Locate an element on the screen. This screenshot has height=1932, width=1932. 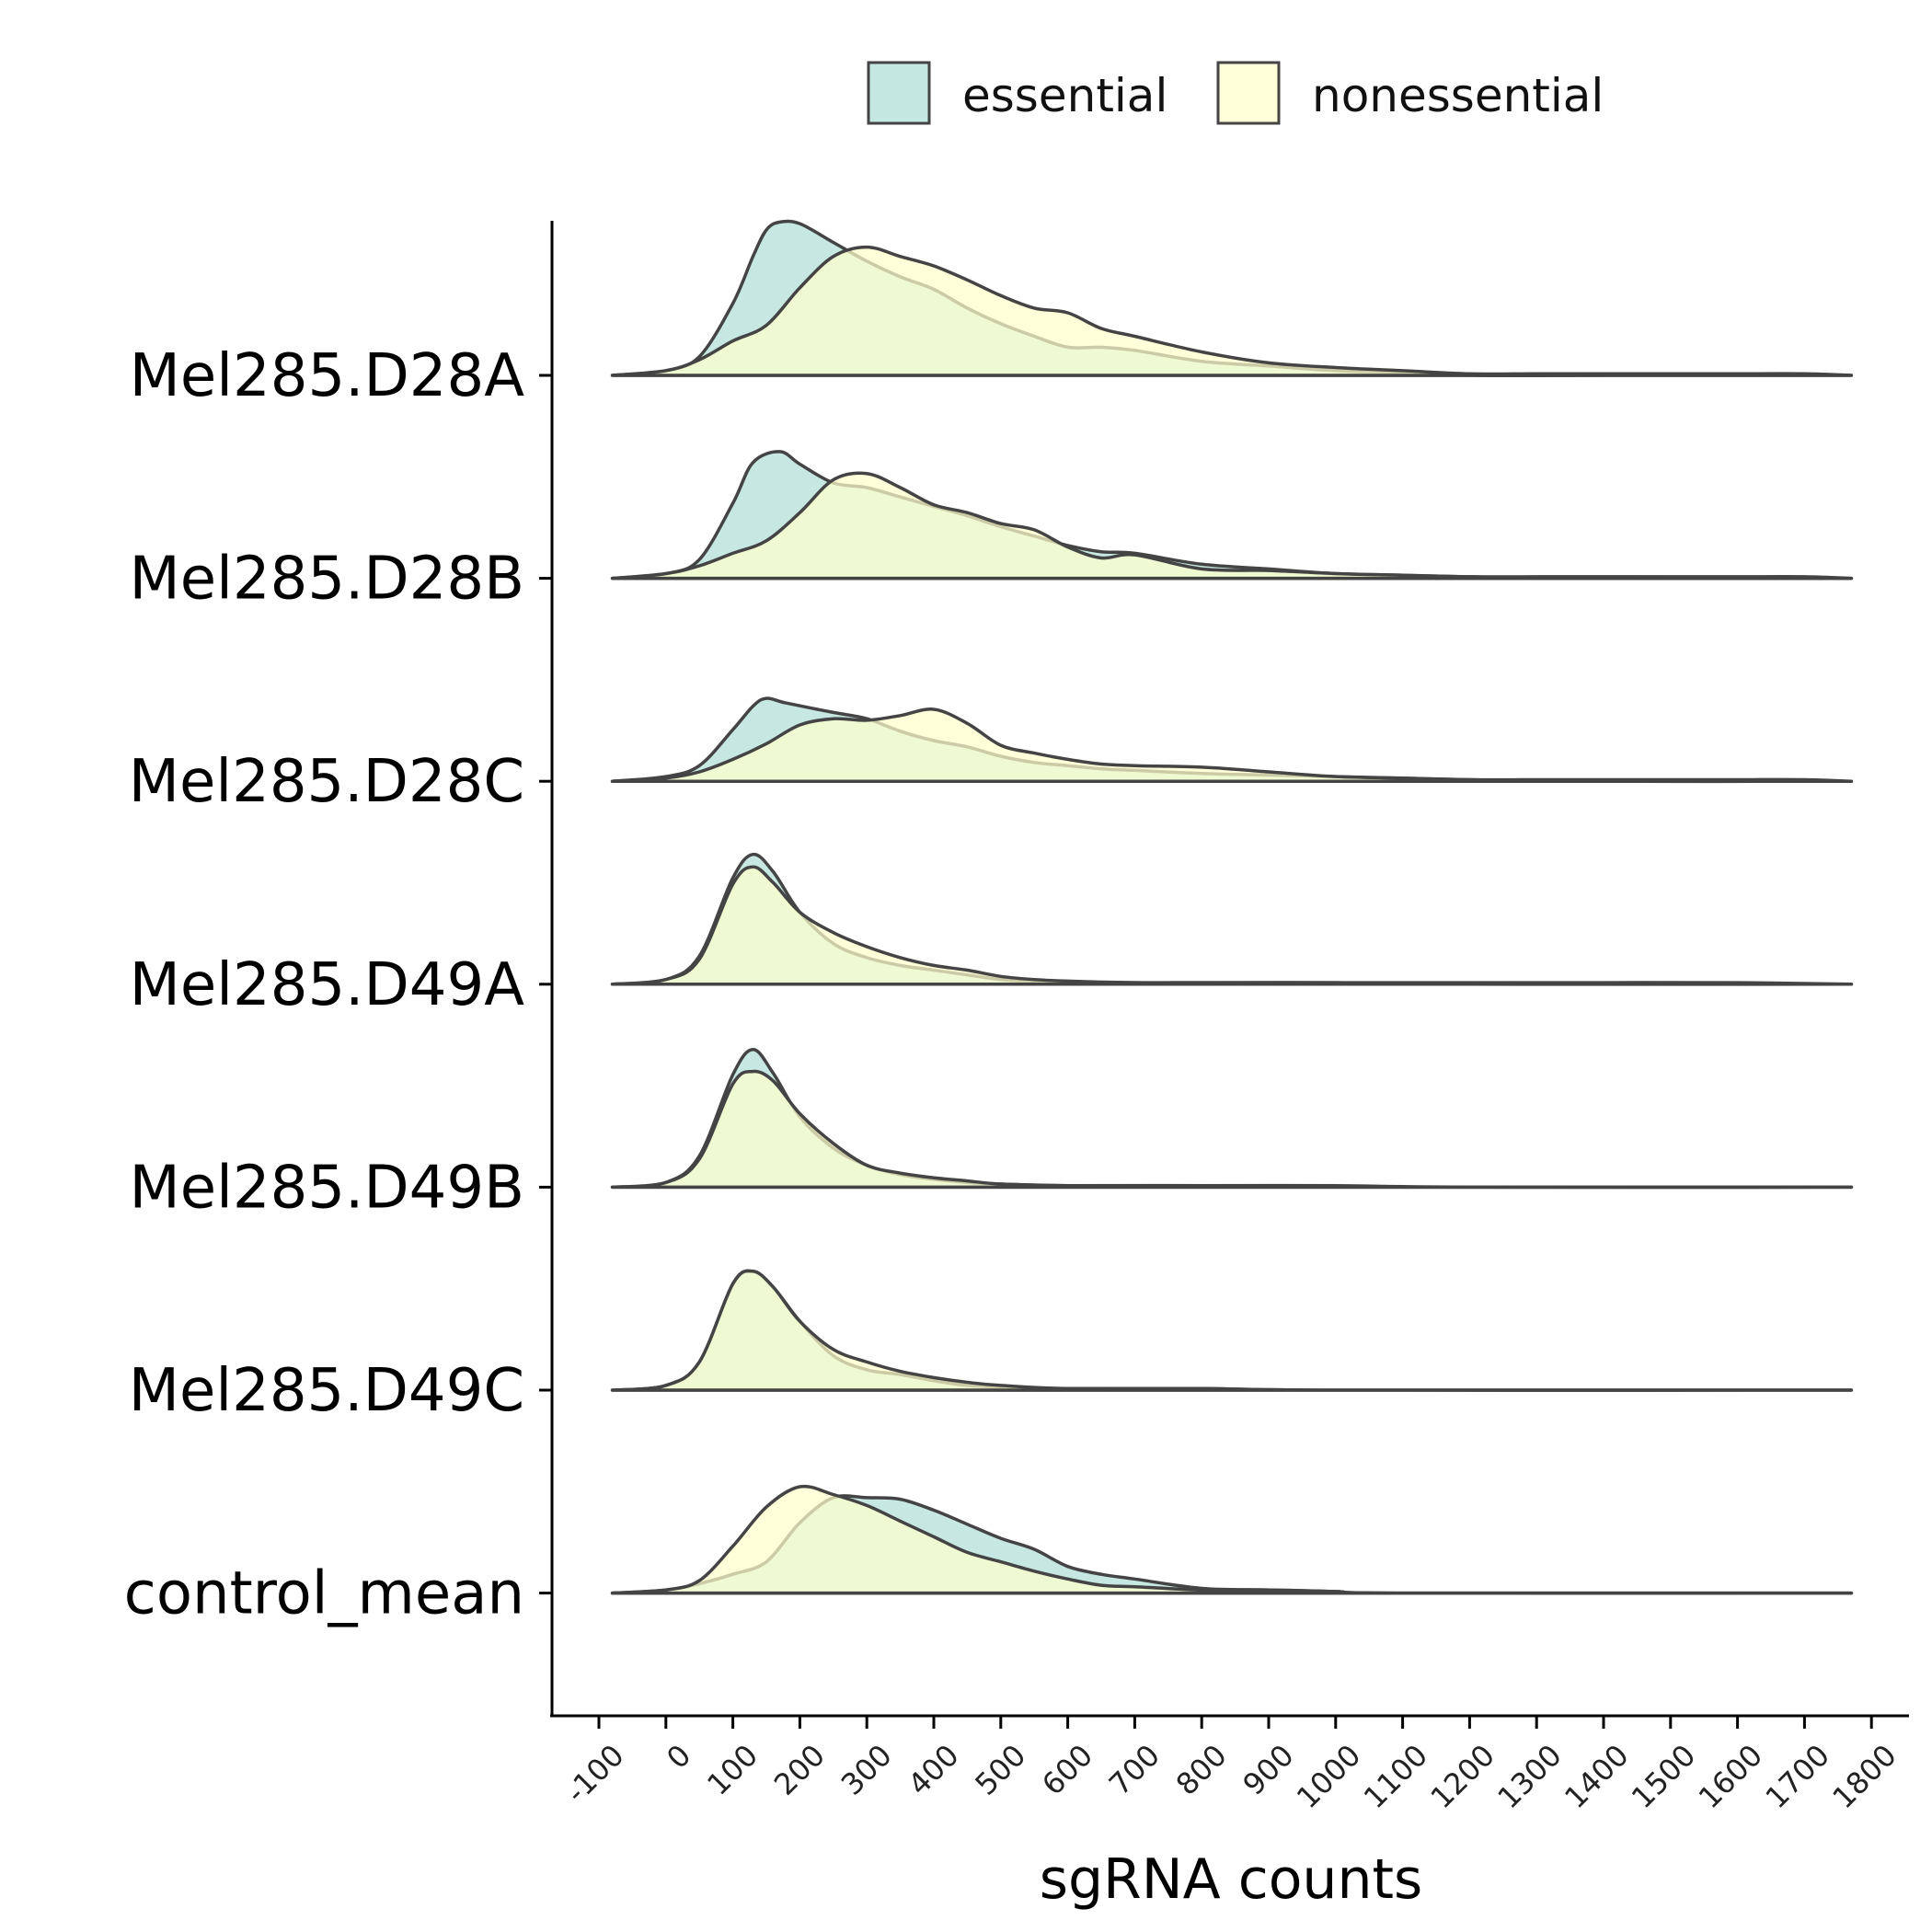
x-tick-label: 1800 is located at coordinates (1864, 1776).